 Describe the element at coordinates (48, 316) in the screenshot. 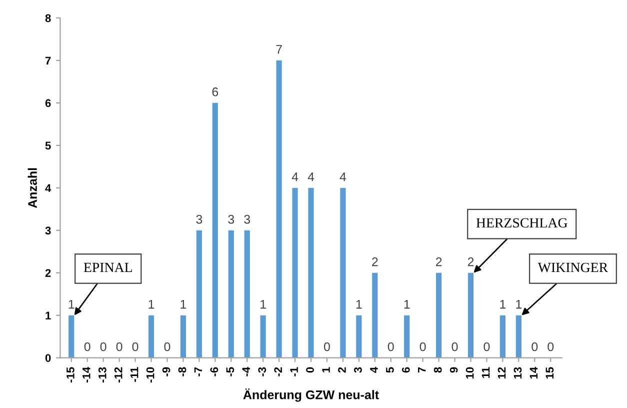

I see `y-tick-label: 1` at that location.